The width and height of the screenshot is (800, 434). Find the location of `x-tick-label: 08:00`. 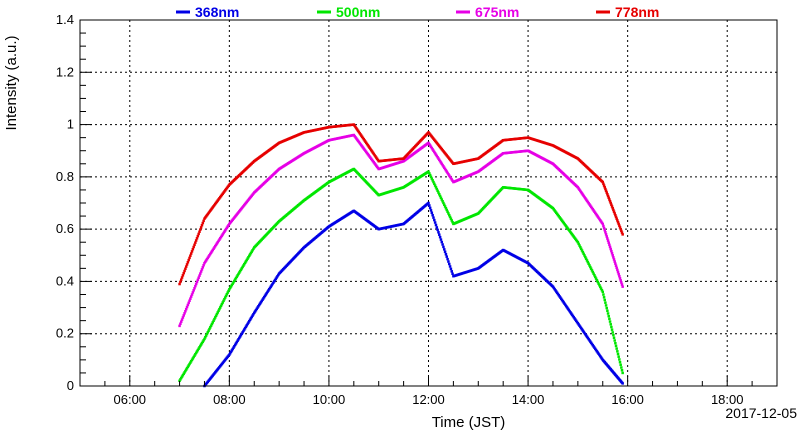

x-tick-label: 08:00 is located at coordinates (229, 399).